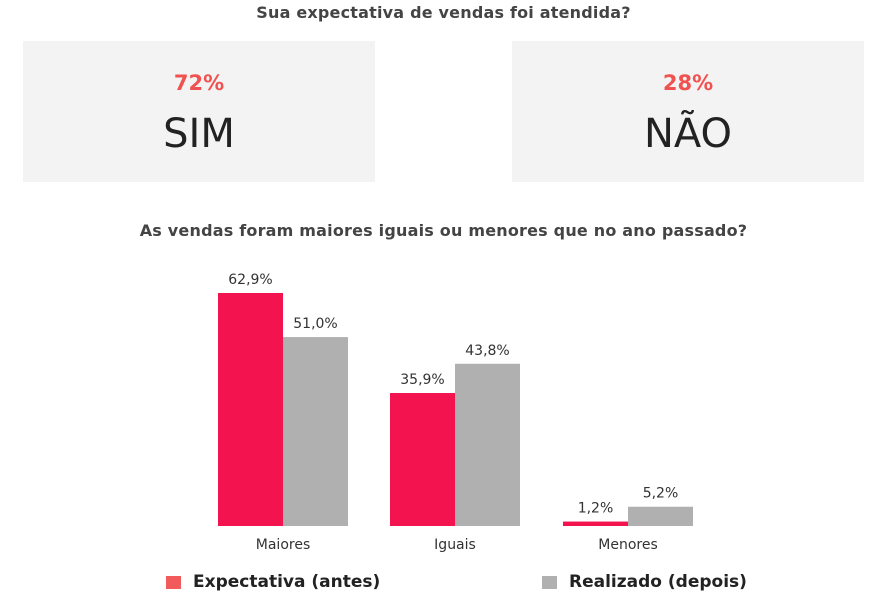  I want to click on bar-iguais-expectativa, so click(422, 459).